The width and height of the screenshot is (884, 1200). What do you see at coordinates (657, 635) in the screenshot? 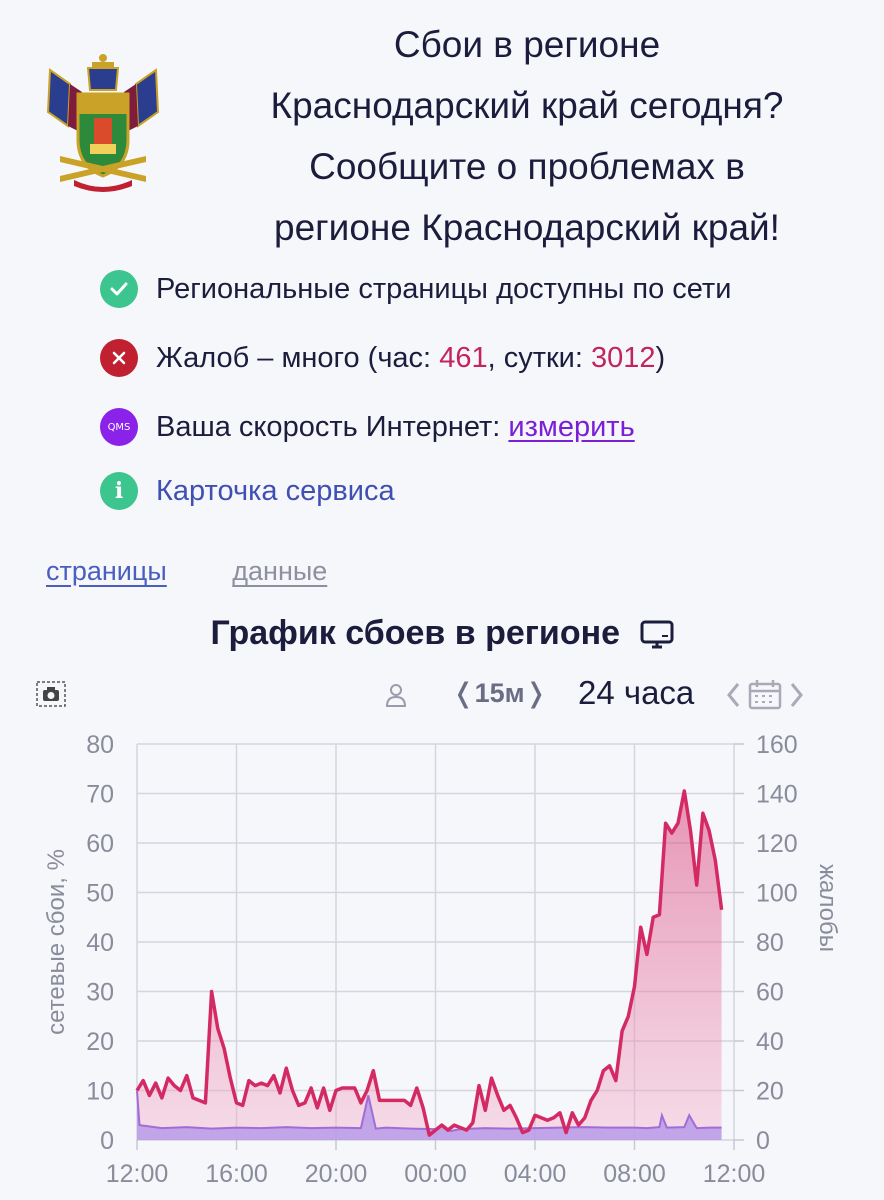
I see `monitor-icon` at bounding box center [657, 635].